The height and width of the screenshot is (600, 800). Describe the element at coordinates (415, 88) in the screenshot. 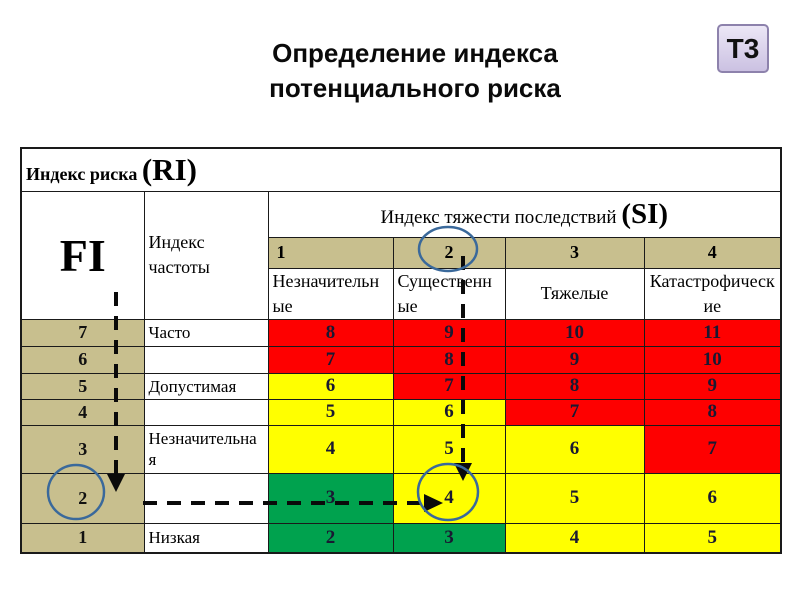

I see `page-title-line2: потенциального риска` at that location.